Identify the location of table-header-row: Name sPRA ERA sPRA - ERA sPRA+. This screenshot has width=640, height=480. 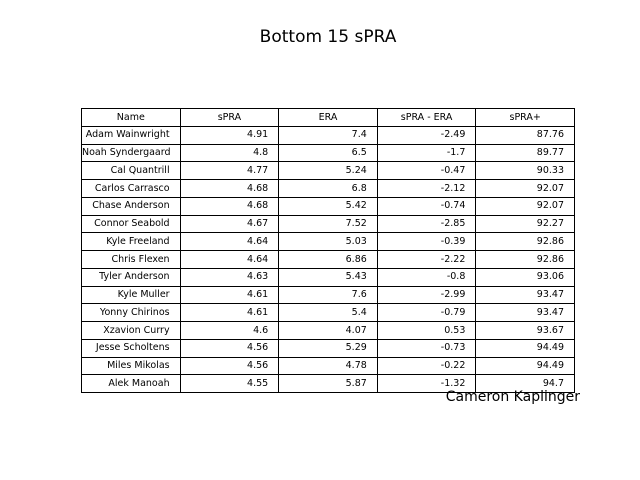
(328, 117).